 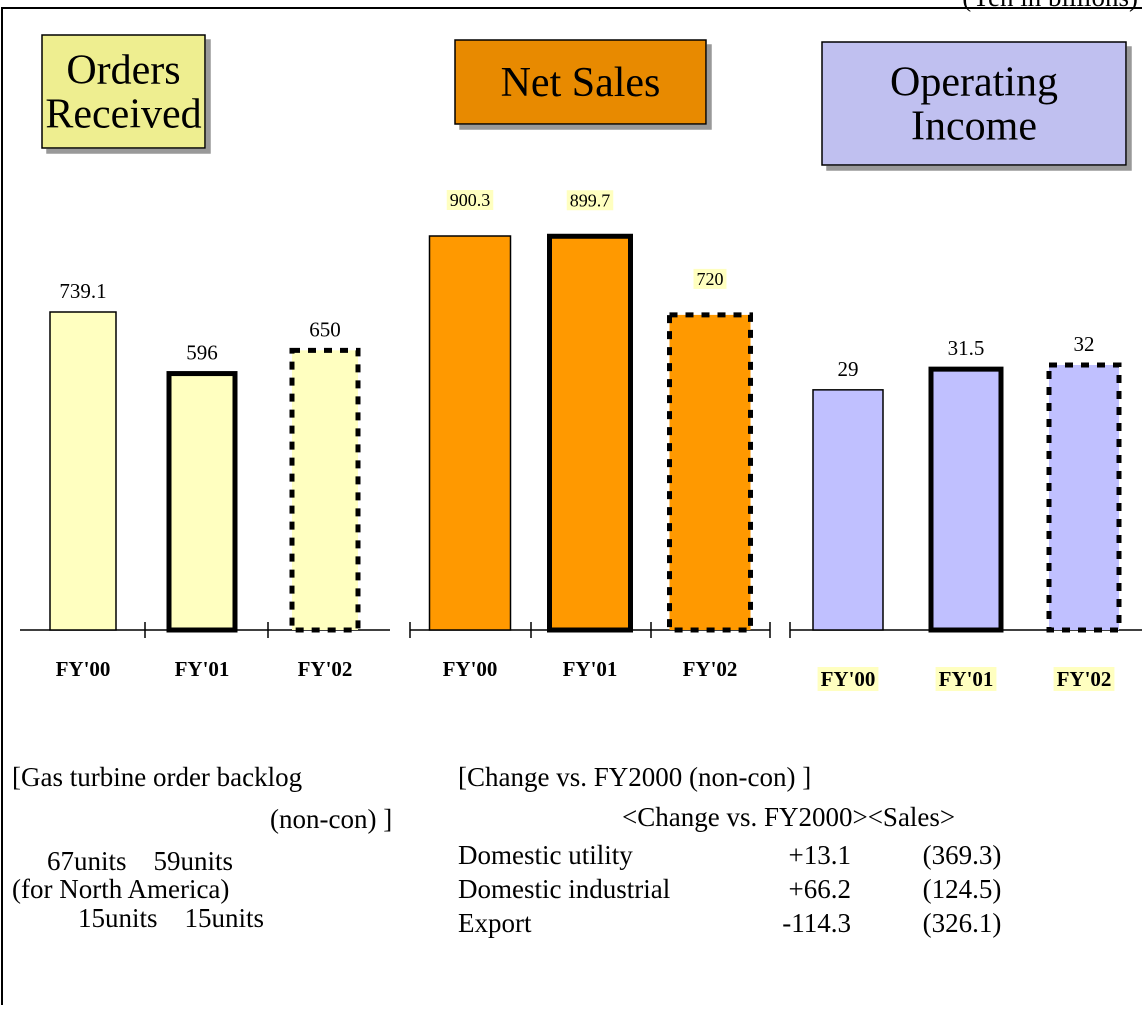 What do you see at coordinates (331, 819) in the screenshot?
I see `backlog-title2: (non-con) ]` at bounding box center [331, 819].